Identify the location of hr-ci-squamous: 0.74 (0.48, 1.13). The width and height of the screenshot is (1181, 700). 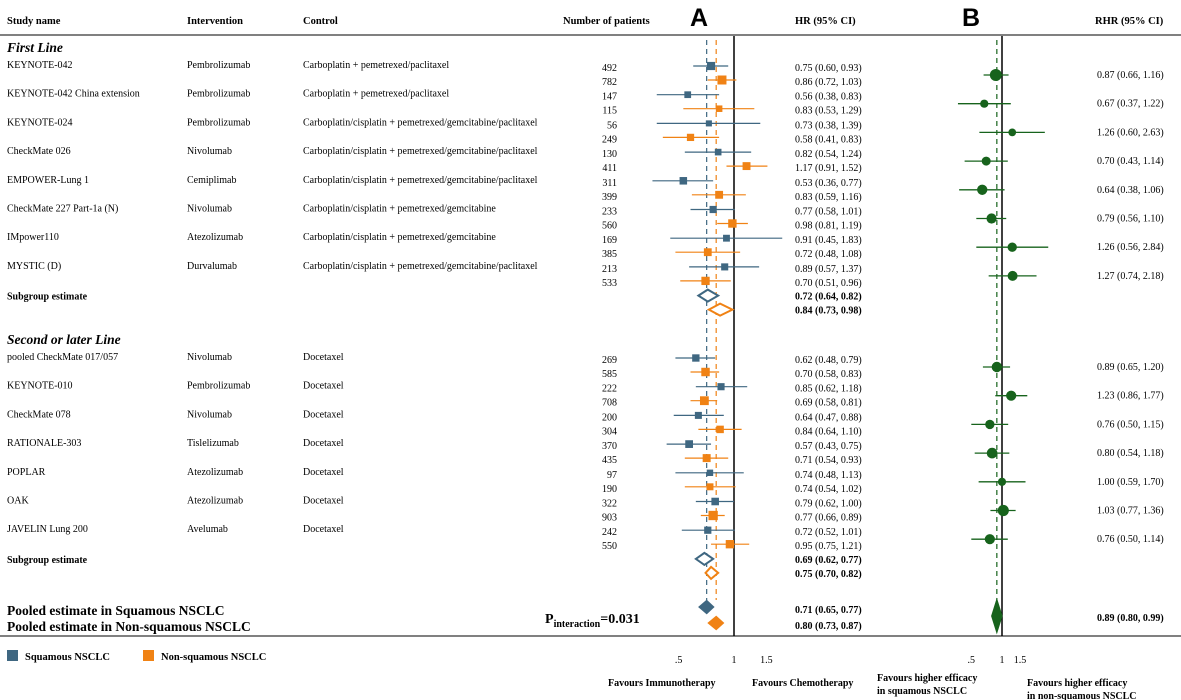
(828, 475).